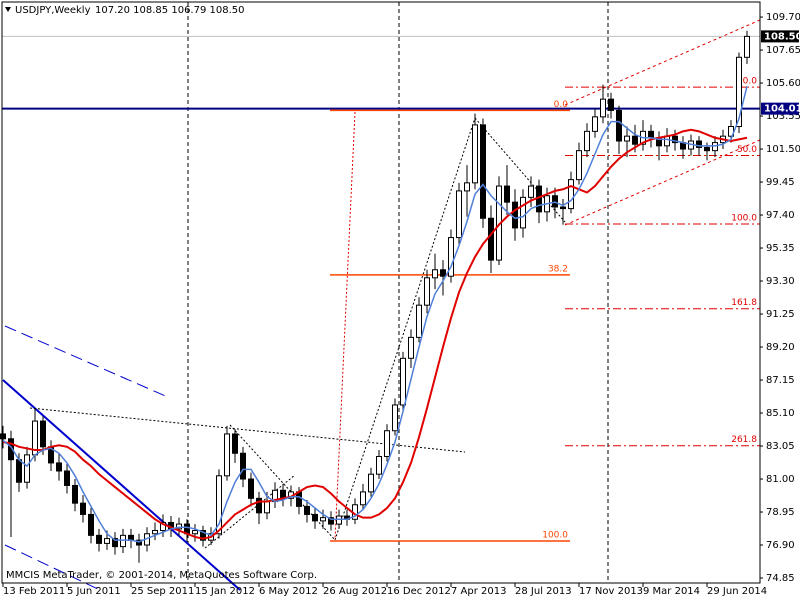  What do you see at coordinates (780, 182) in the screenshot?
I see `y-tick-label: 99.45` at bounding box center [780, 182].